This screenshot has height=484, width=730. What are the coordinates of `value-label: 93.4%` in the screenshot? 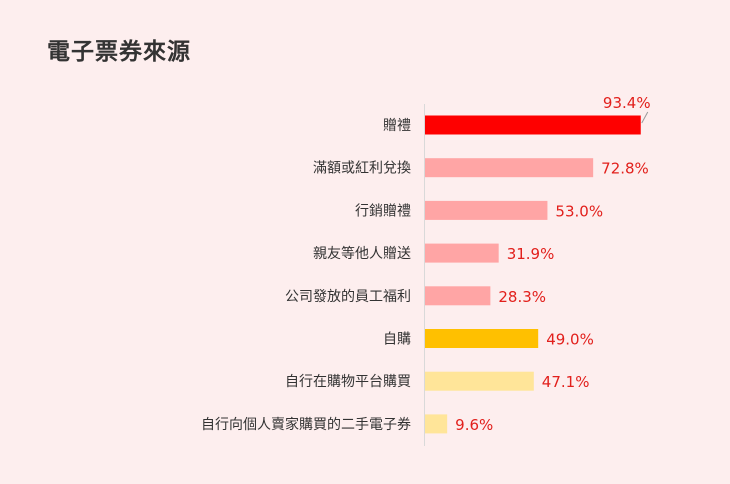 It's located at (627, 103).